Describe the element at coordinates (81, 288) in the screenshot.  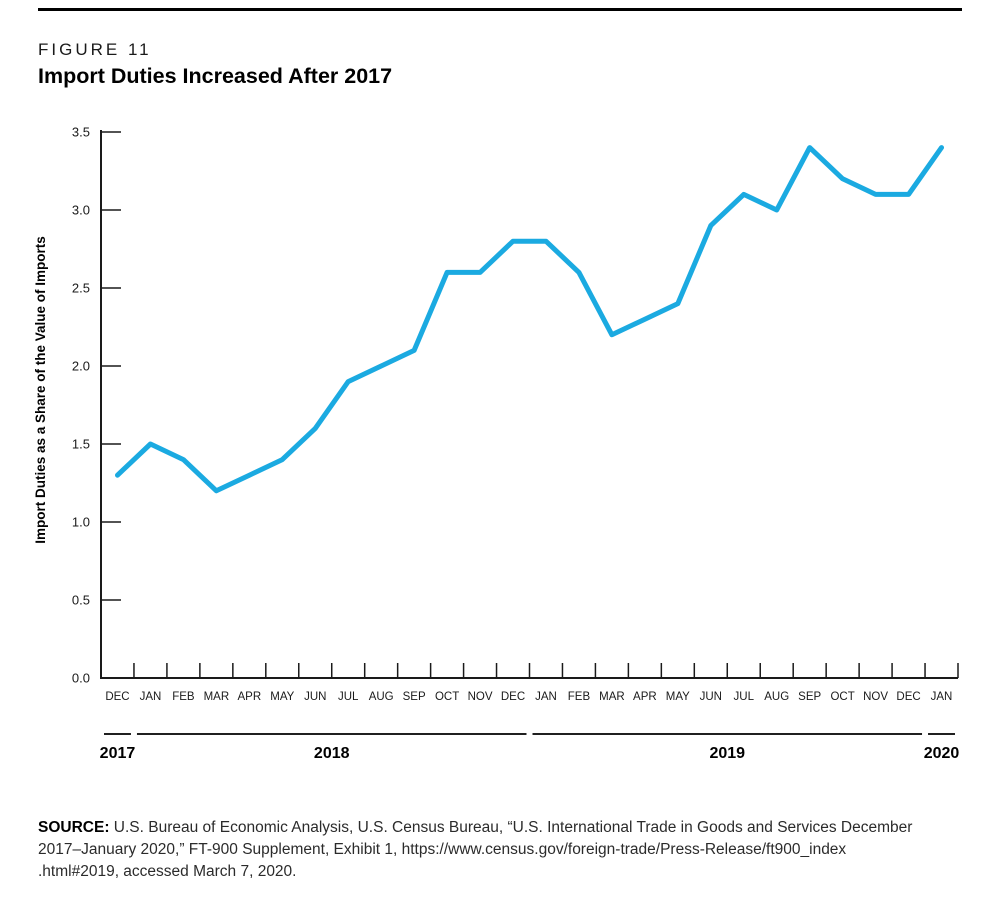
I see `y-tick-label: 2.5` at that location.